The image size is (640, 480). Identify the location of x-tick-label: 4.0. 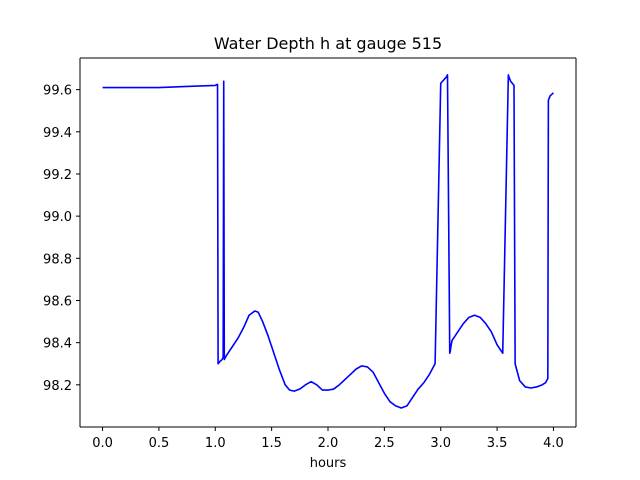
(553, 443).